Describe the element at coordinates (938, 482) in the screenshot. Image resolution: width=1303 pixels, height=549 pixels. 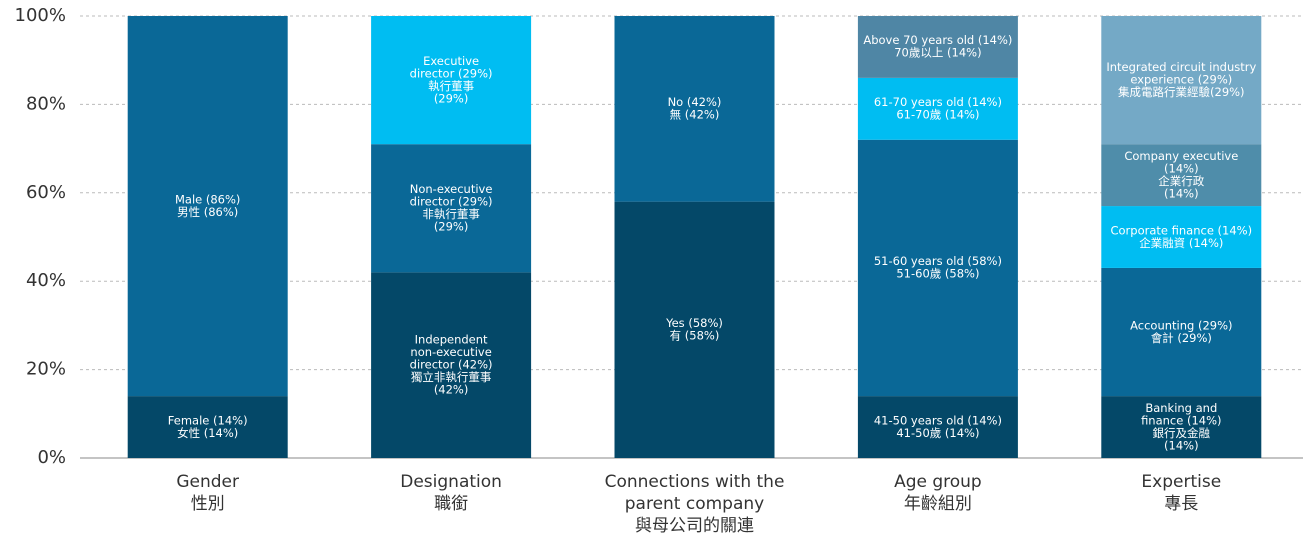
I see `x-tick-label: Age group` at that location.